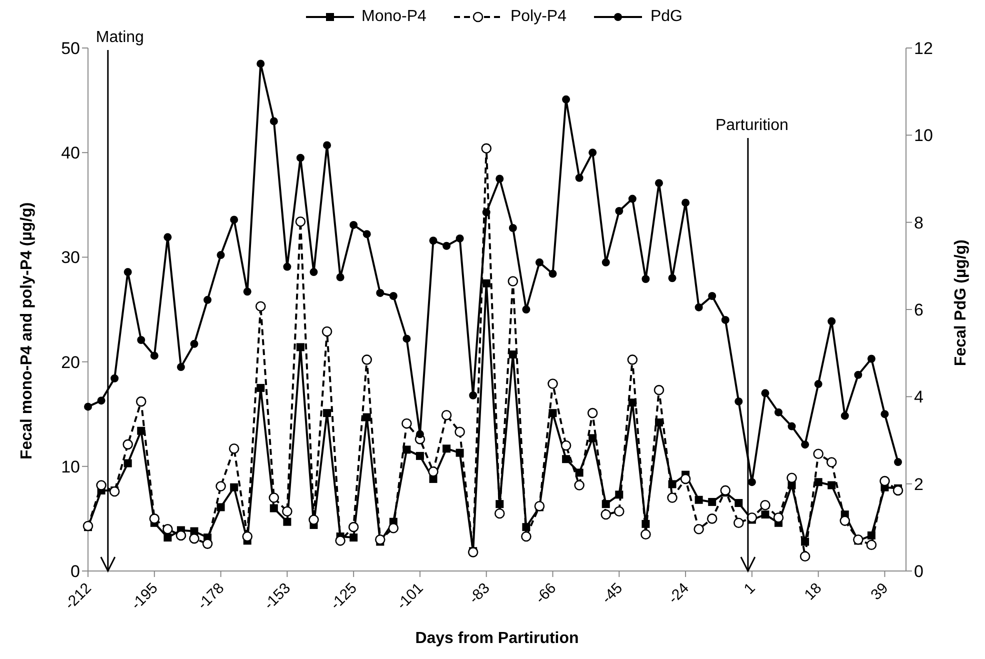 Image resolution: width=985 pixels, height=659 pixels. Describe the element at coordinates (277, 597) in the screenshot. I see `x-tick-label: -153` at that location.